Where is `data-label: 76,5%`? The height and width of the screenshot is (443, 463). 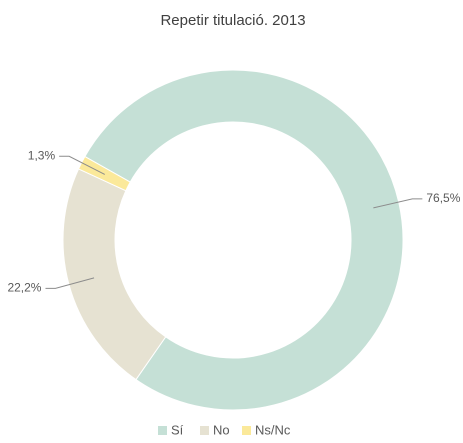
data-label: 76,5% is located at coordinates (443, 198).